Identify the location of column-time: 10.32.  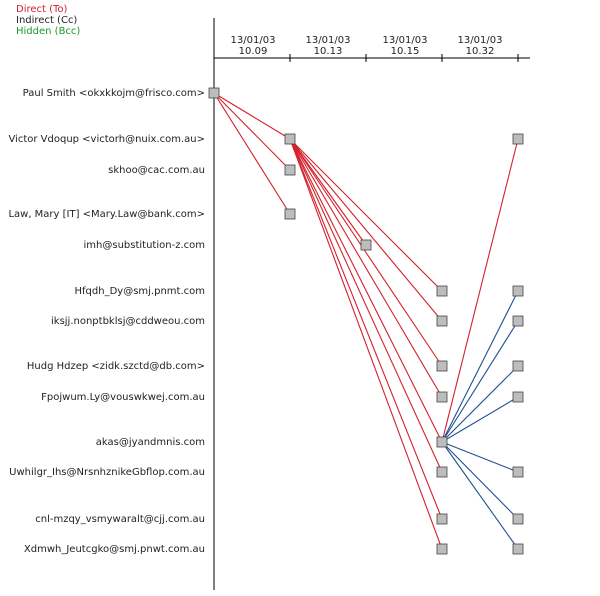
(480, 51).